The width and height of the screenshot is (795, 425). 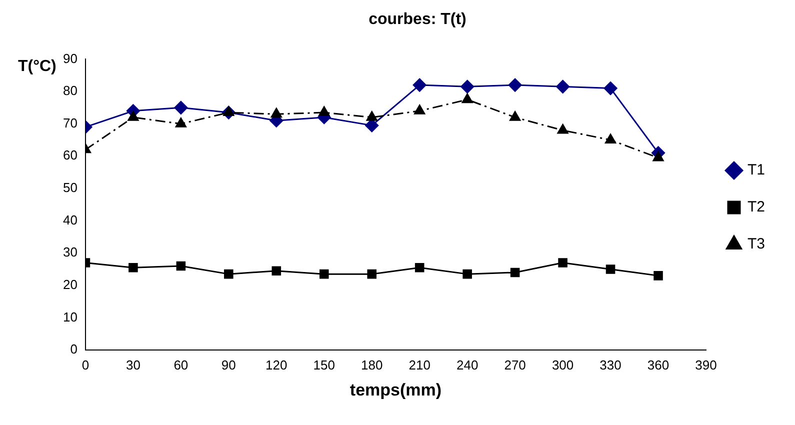 I want to click on x-tick-label: 270, so click(x=515, y=364).